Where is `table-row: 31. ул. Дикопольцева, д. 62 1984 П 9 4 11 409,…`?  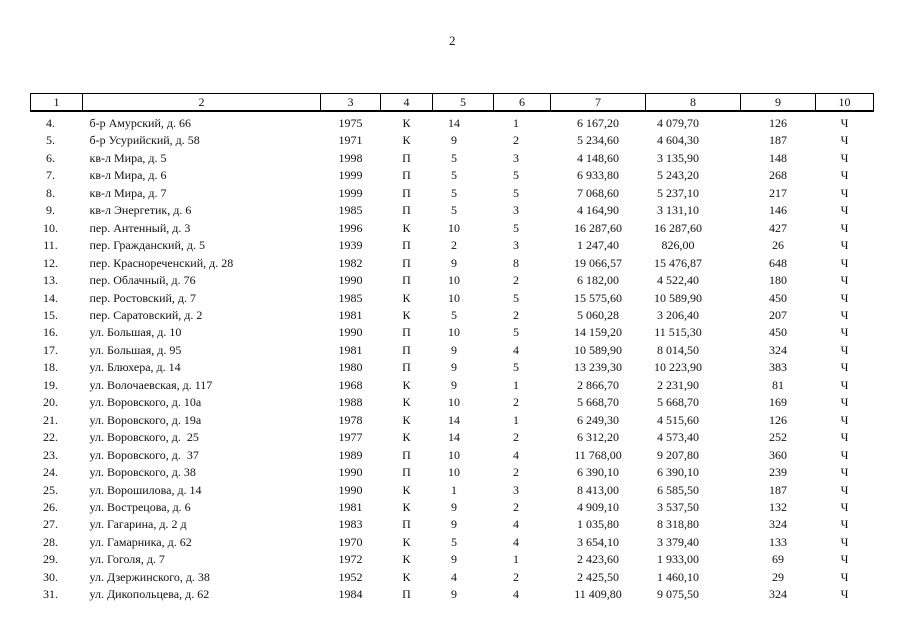
table-row: 31. ул. Дикопольцева, д. 62 1984 П 9 4 11 409,… is located at coordinates (452, 594).